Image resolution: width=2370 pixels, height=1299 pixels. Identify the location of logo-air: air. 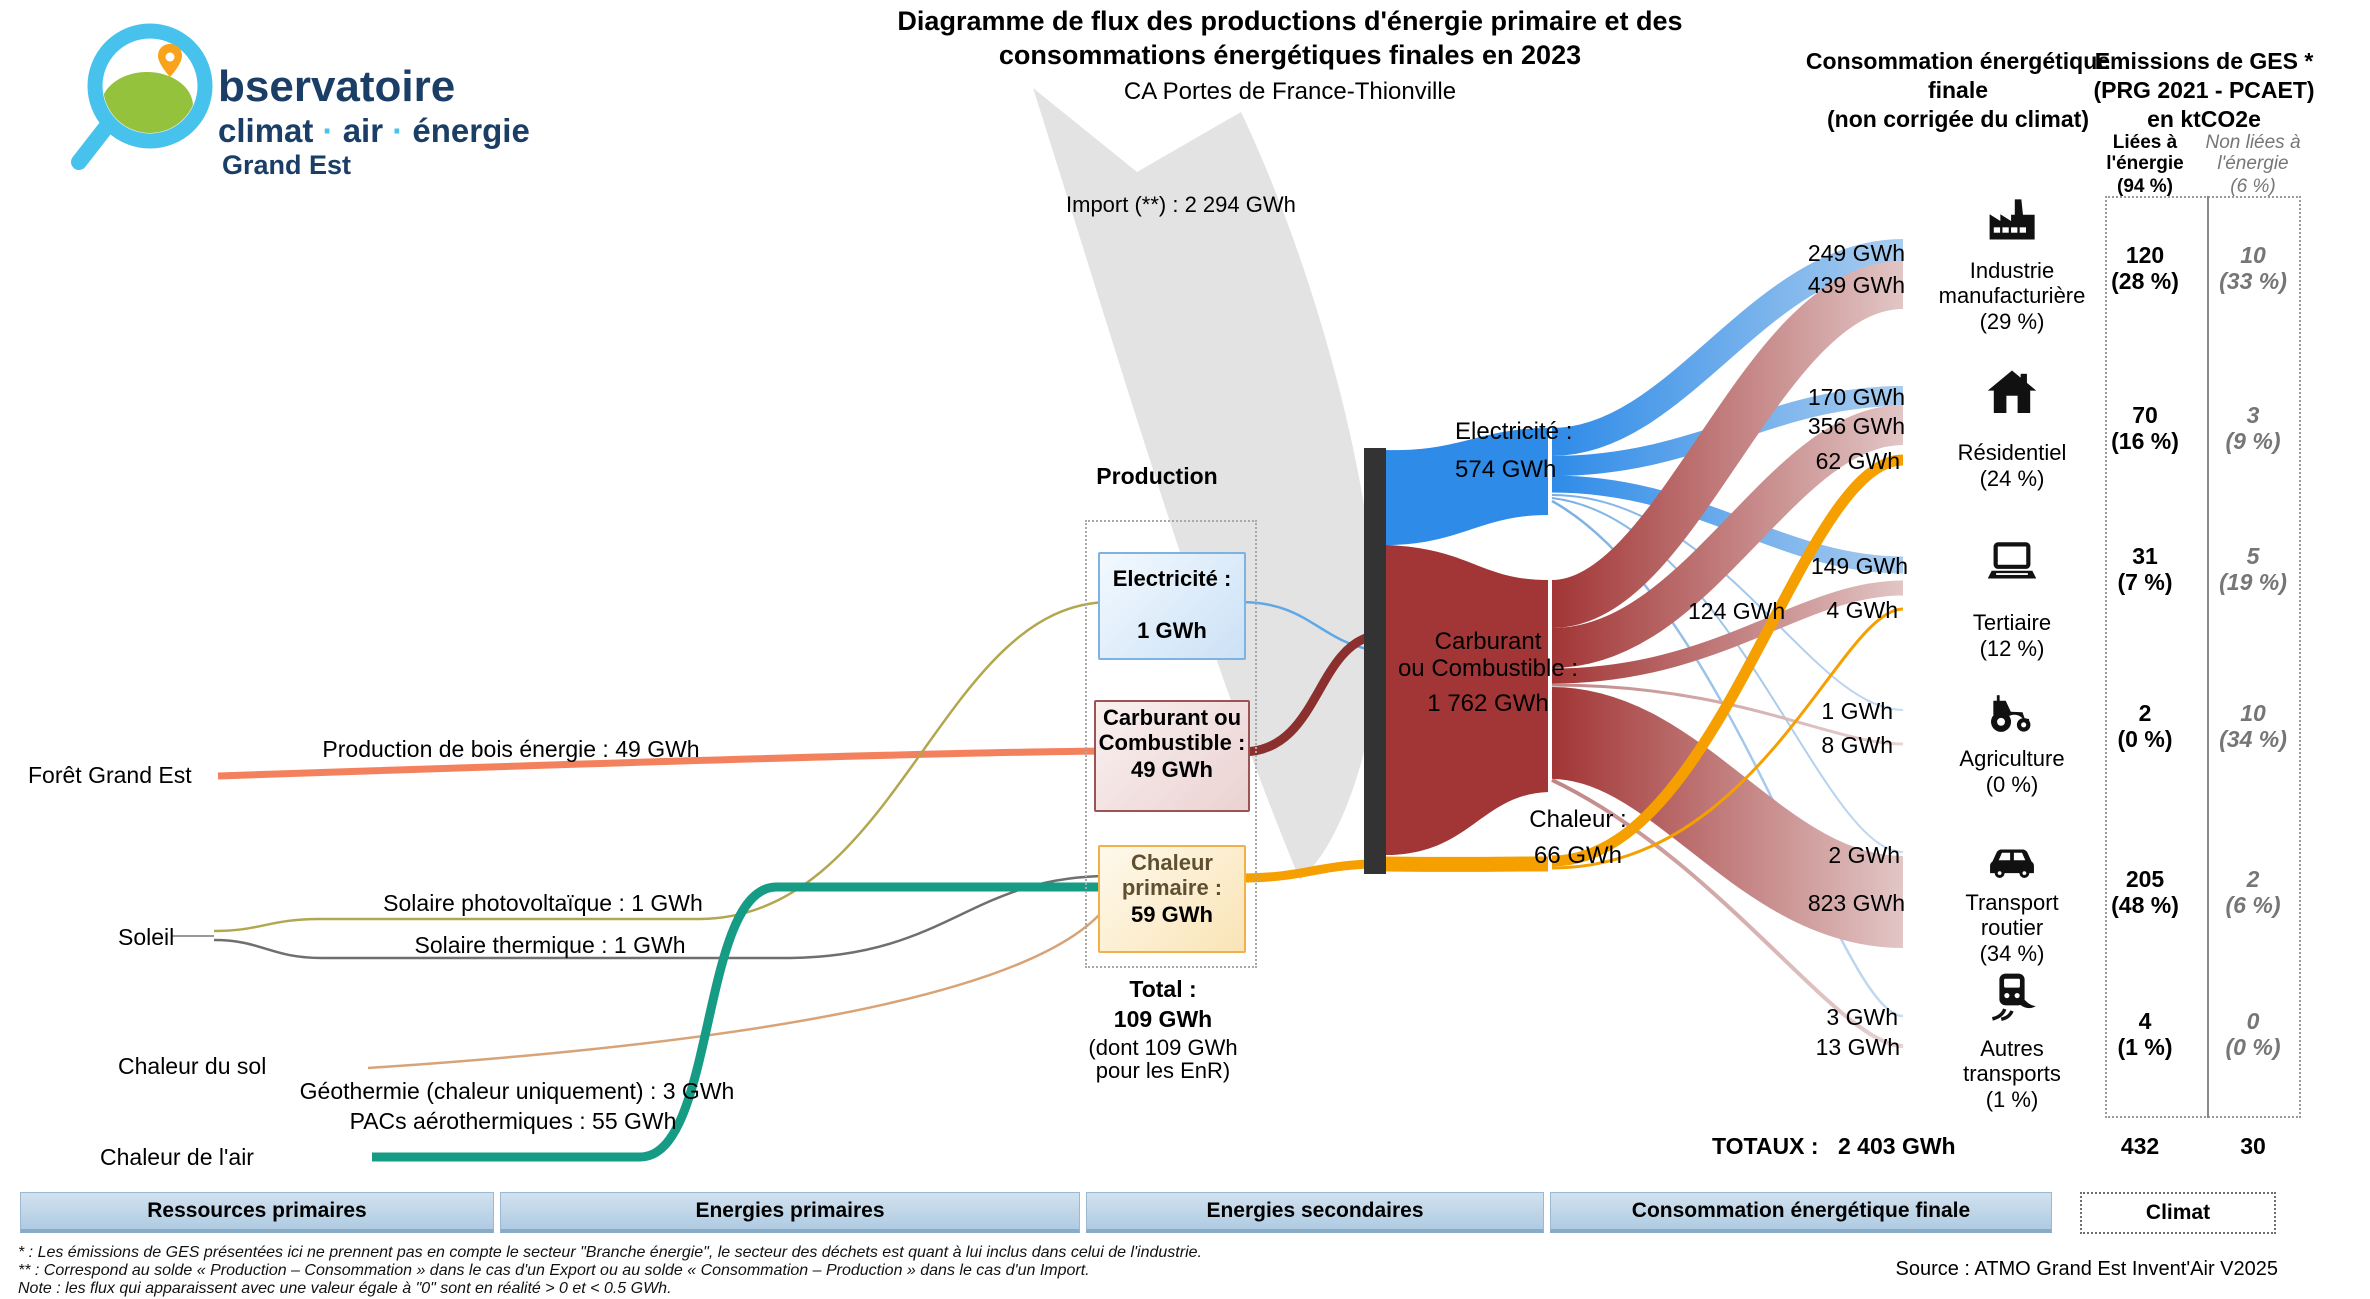
(363, 130).